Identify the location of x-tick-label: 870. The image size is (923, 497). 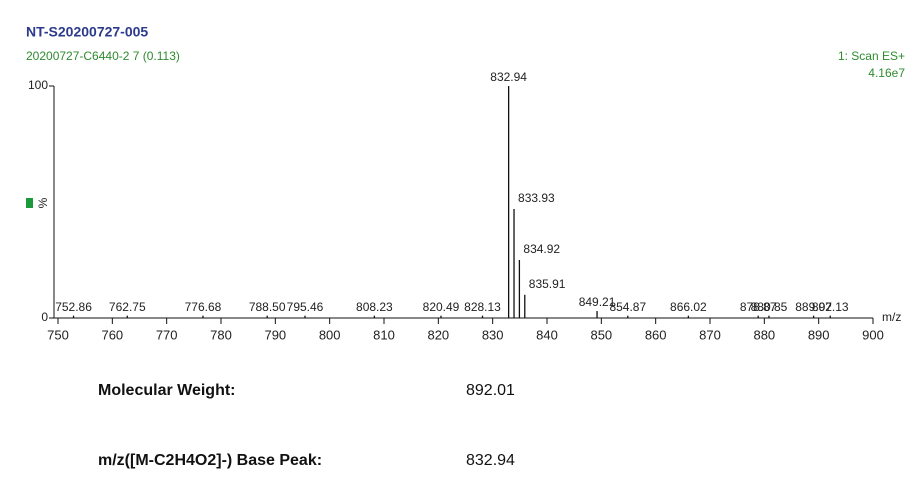
(710, 334).